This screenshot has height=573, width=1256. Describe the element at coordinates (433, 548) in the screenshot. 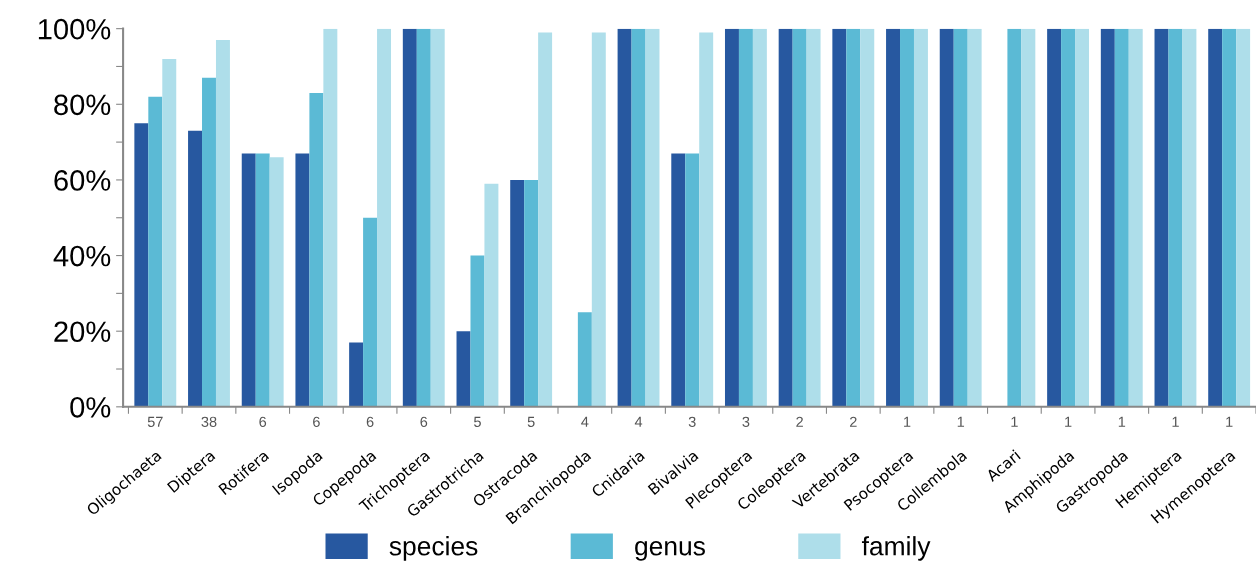

I see `legend-label: species` at that location.